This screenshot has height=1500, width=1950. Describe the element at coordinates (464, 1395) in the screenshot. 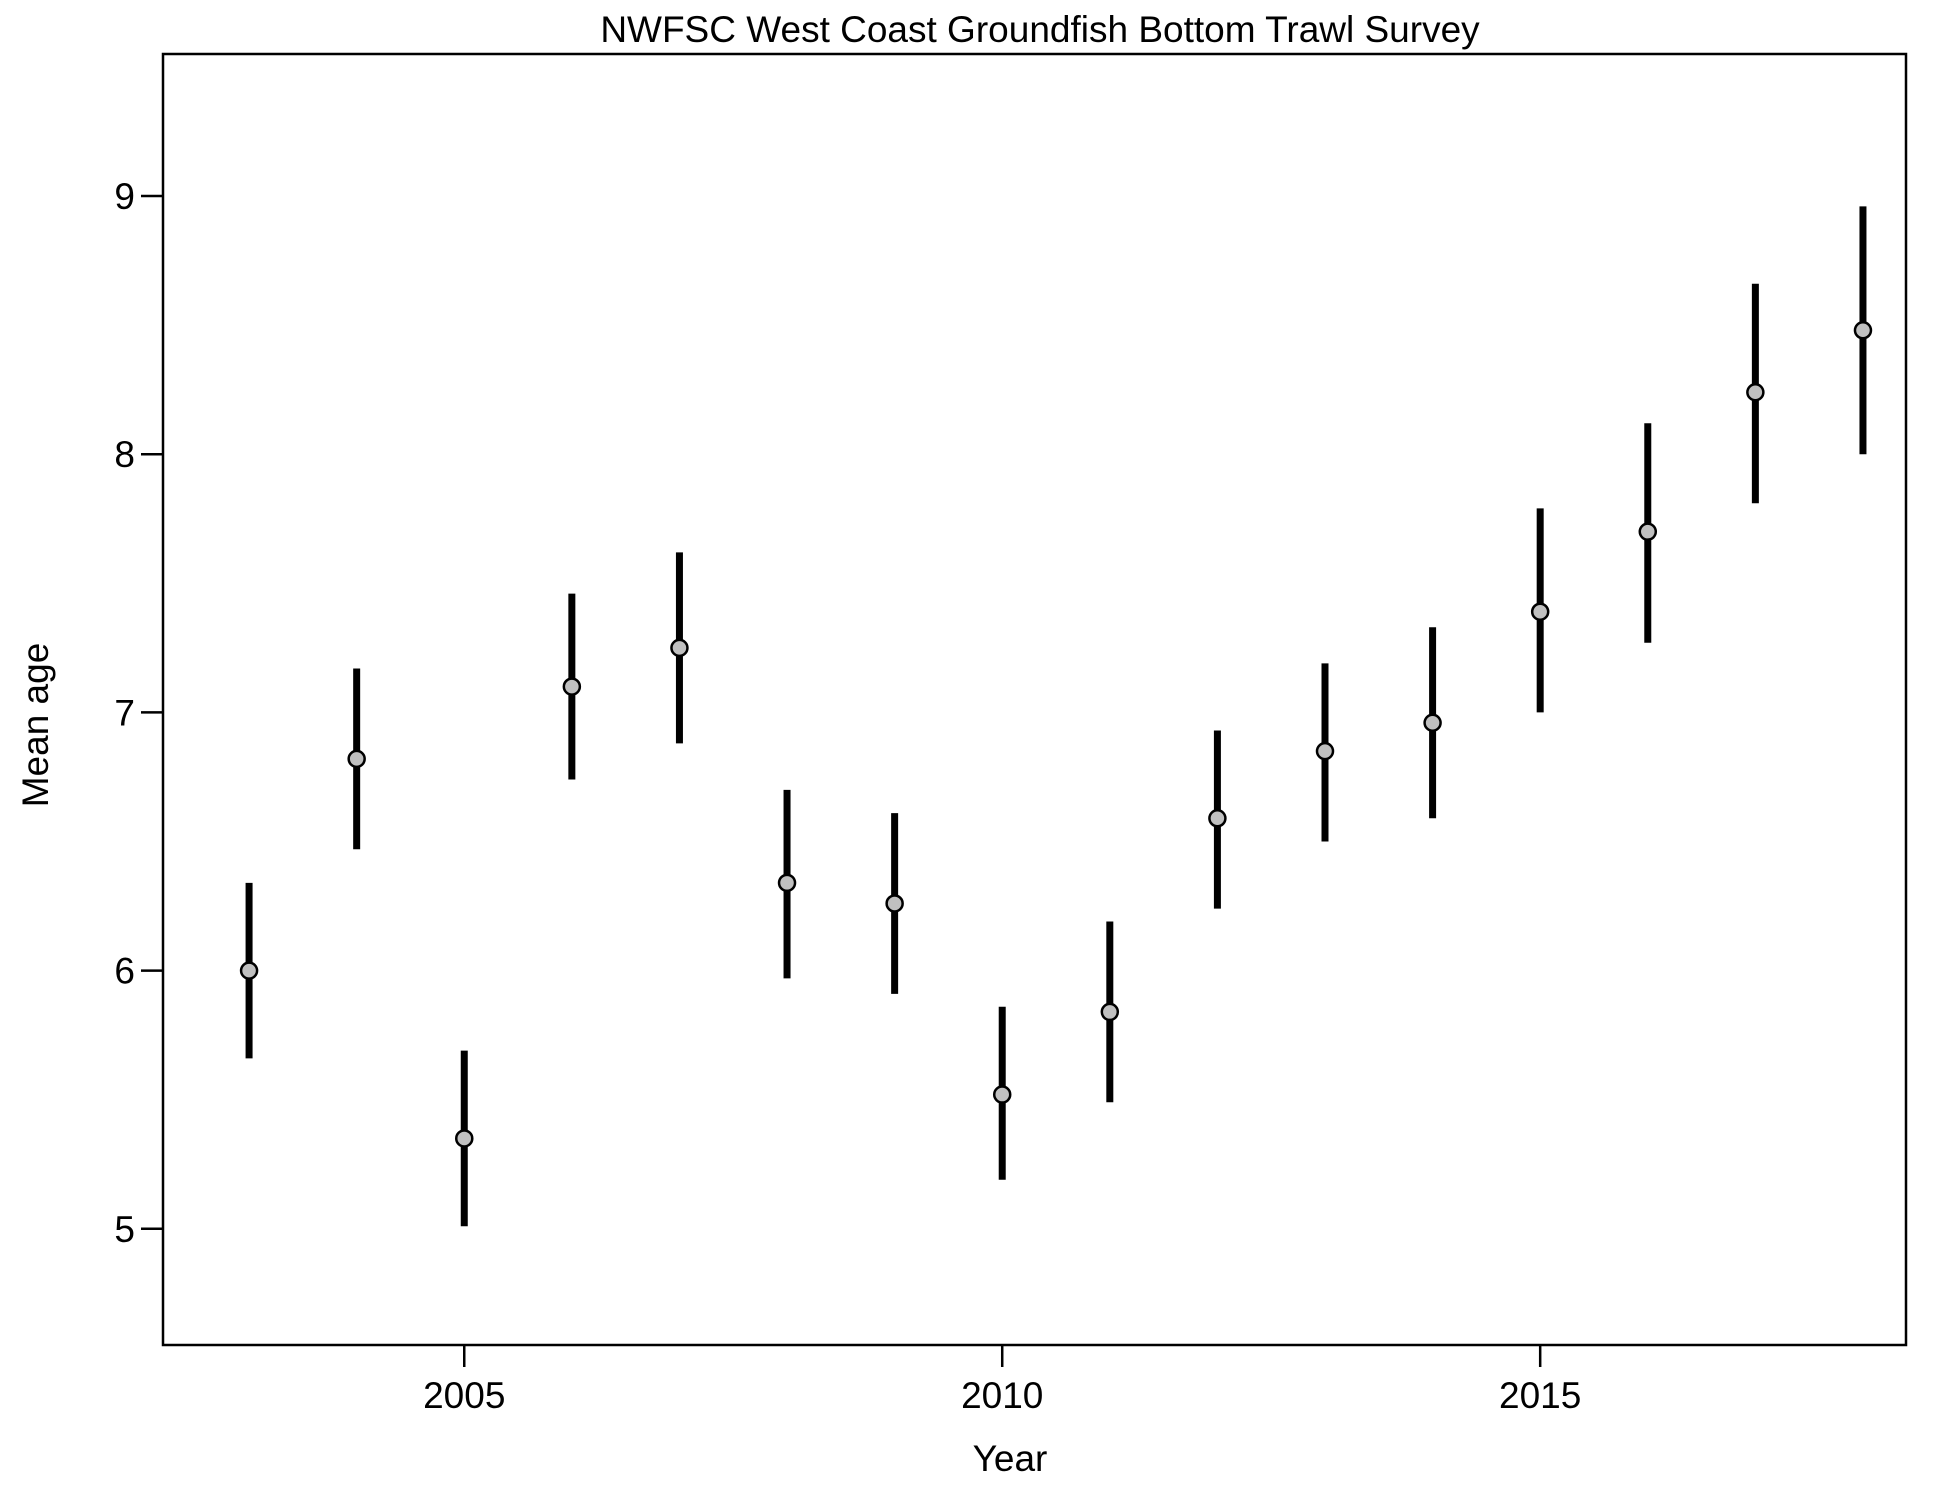

I see `x-tick-label: 2005` at that location.